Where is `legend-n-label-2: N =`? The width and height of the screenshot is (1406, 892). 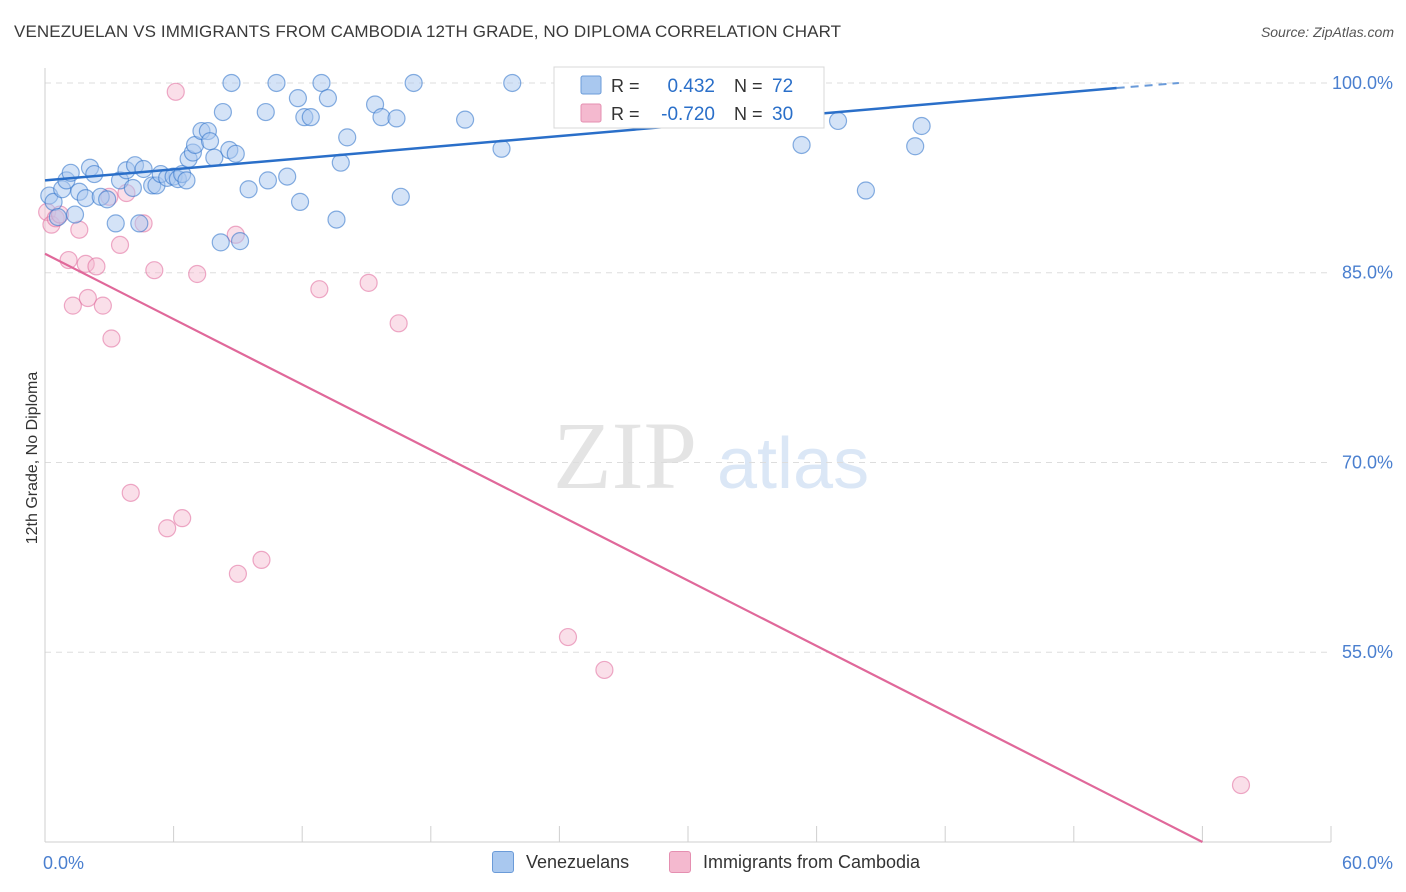
legend-n-label-2: N = is located at coordinates (748, 114).